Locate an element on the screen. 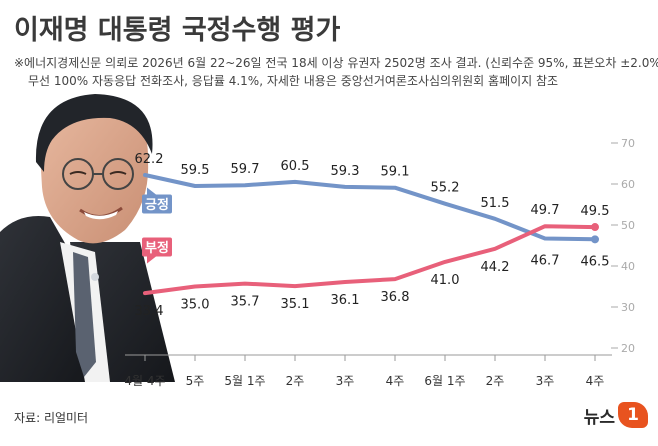 Image resolution: width=658 pixels, height=446 pixels. y-tick-label: 40 is located at coordinates (628, 266).